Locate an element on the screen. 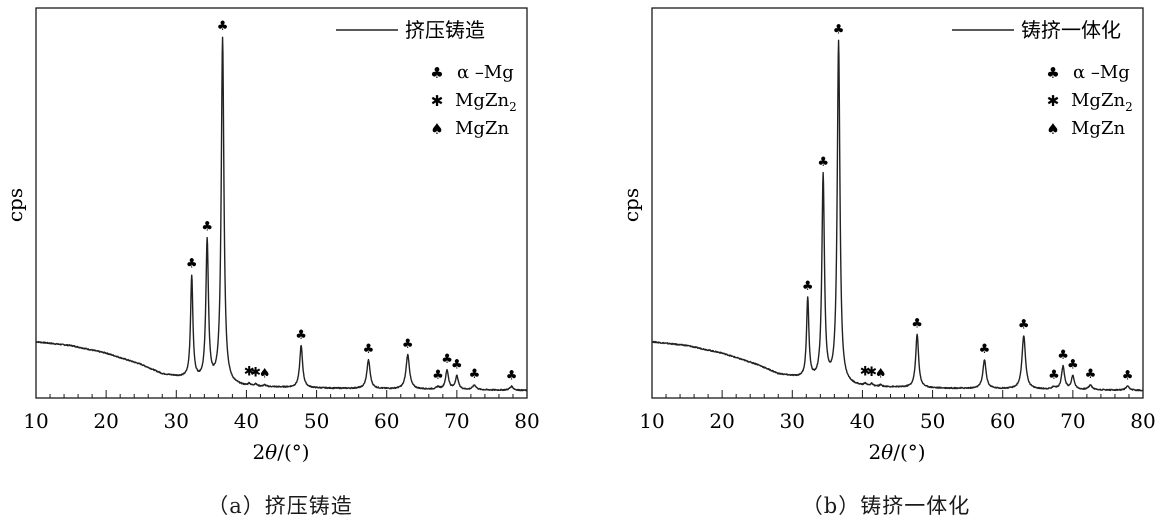 The height and width of the screenshot is (528, 1164). legend: 铸挤一体化 ♣ α –Mg ✱ MgZn2 ♠ MgZn is located at coordinates (1042, 78).